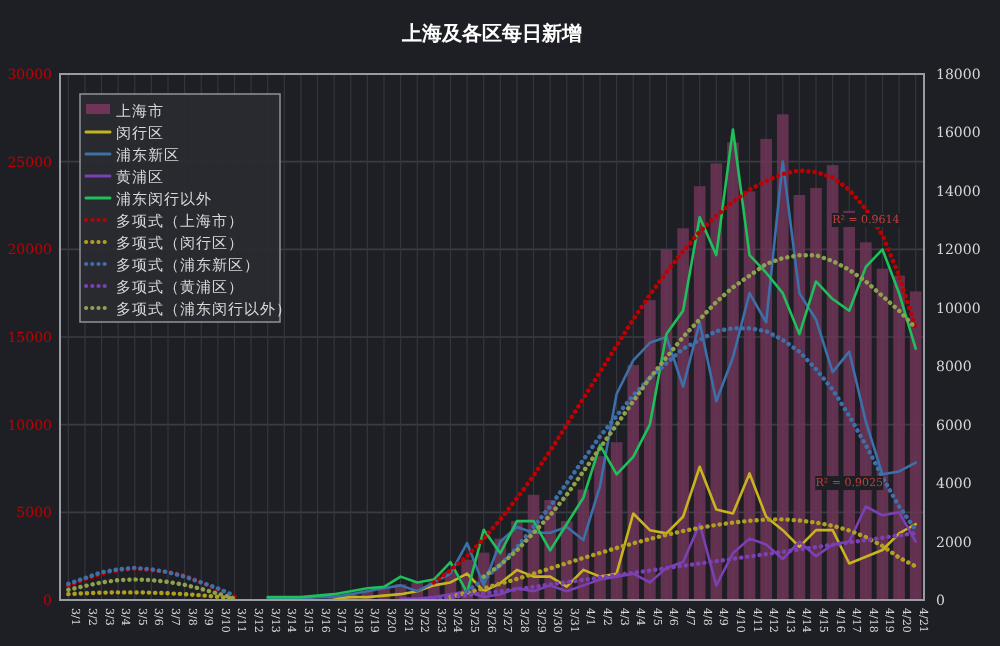  Describe the element at coordinates (491, 34) in the screenshot. I see `chart-title: 上海及各区每日新增` at that location.